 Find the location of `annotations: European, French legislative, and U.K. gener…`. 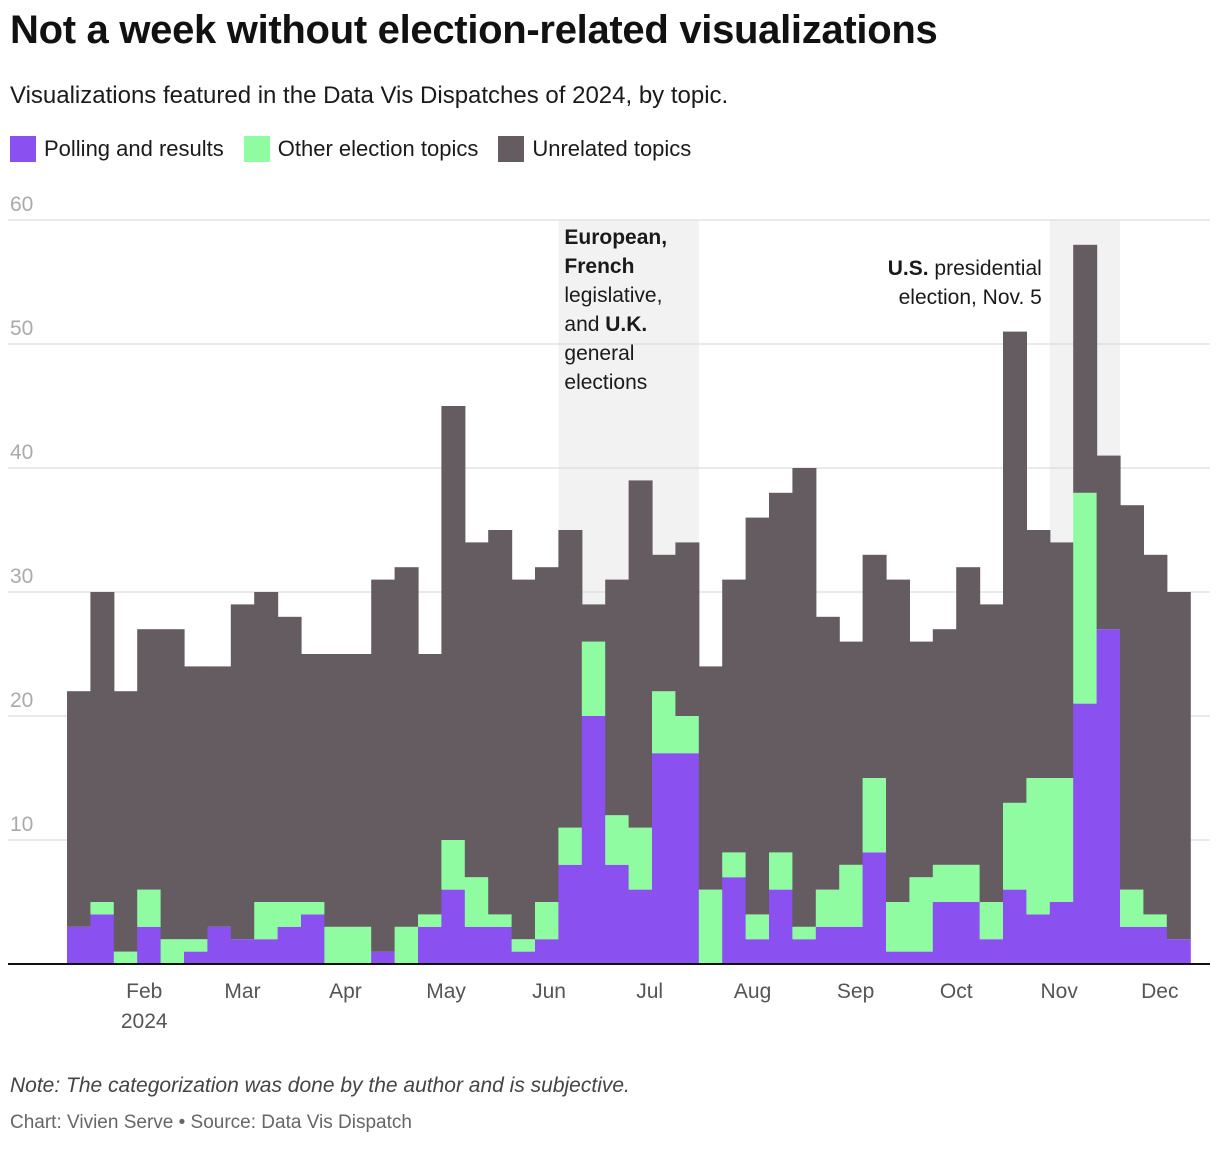

annotations: European, French legislative, and U.K. gener… is located at coordinates (802, 310).